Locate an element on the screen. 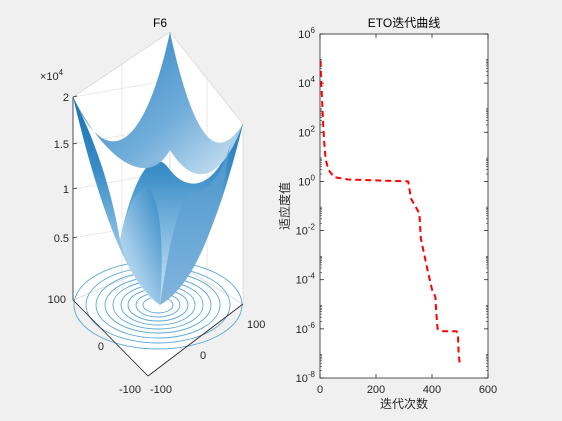 Image resolution: width=562 pixels, height=421 pixels. y-tick-label: -100 is located at coordinates (161, 390).